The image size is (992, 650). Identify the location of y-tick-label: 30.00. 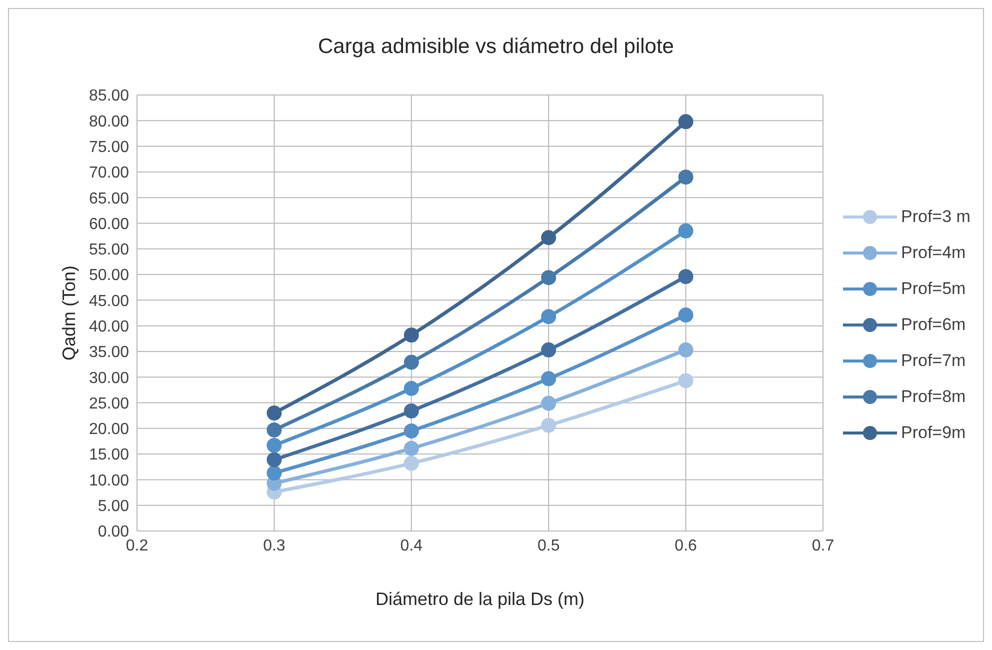
(109, 378).